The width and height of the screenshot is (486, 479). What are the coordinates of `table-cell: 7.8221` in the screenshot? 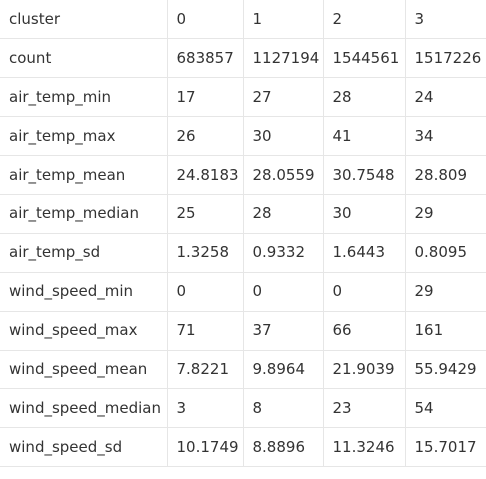 It's located at (205, 369).